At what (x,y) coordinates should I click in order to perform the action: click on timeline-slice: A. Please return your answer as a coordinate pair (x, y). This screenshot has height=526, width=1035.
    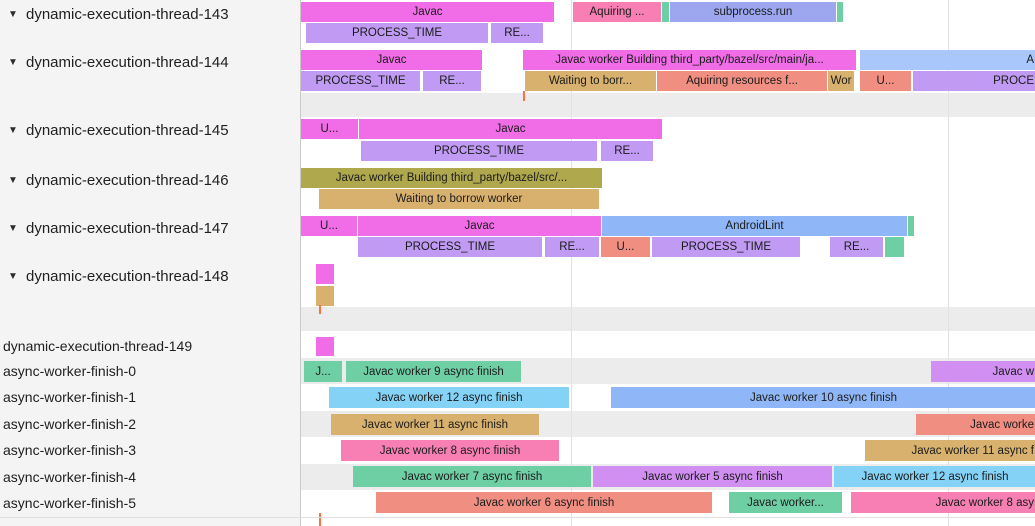
    Looking at the image, I should click on (947, 60).